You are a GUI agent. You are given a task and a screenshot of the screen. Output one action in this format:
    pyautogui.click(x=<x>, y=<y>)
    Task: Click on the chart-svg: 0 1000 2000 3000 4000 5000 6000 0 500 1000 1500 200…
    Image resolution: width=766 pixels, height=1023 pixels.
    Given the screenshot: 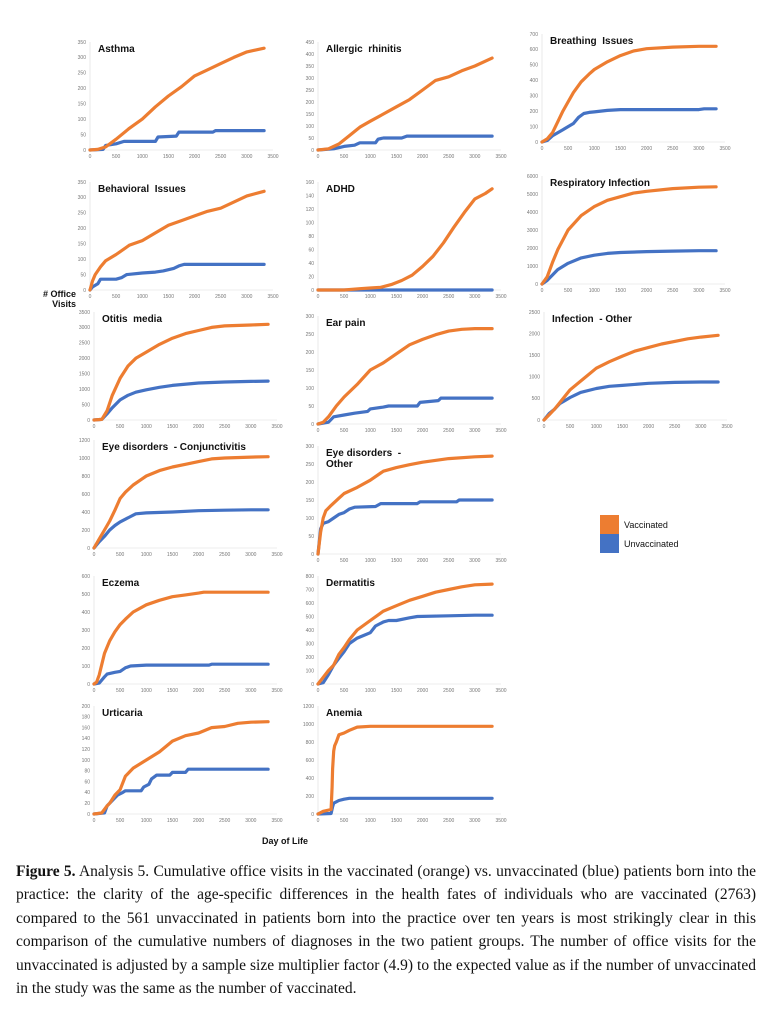 What is the action you would take?
    pyautogui.click(x=629, y=234)
    